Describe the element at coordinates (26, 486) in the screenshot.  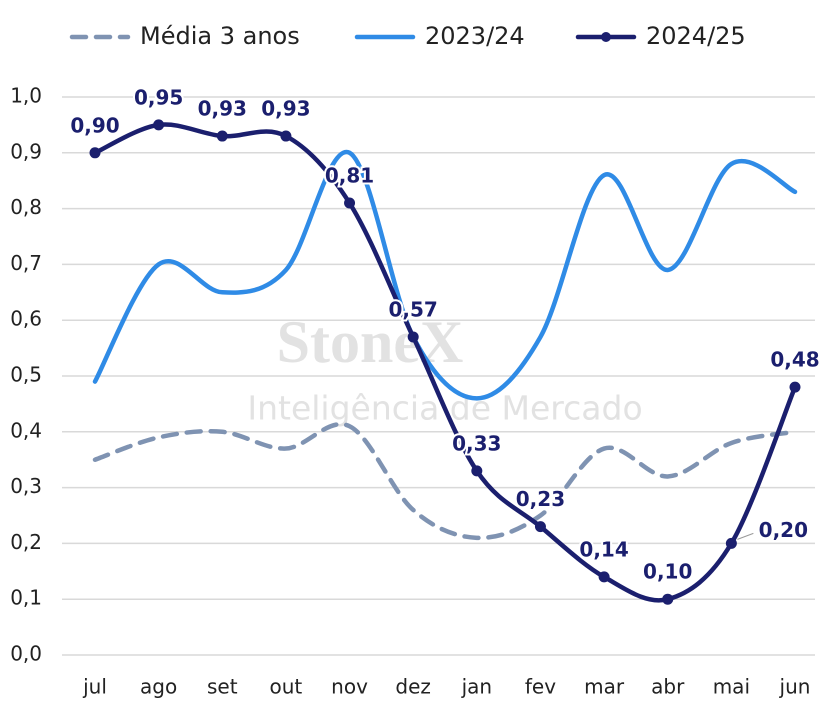
I see `y-tick-label: 0,3` at that location.